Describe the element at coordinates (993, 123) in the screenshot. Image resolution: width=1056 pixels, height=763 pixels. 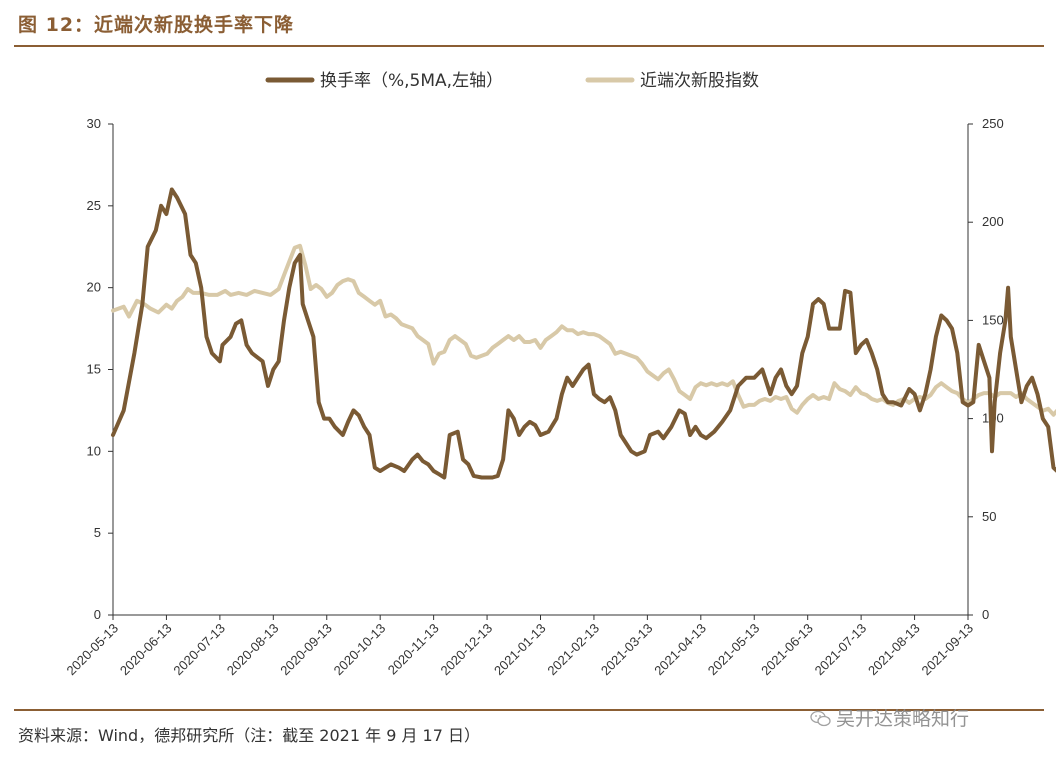
I see `right-tick-label: 250` at that location.